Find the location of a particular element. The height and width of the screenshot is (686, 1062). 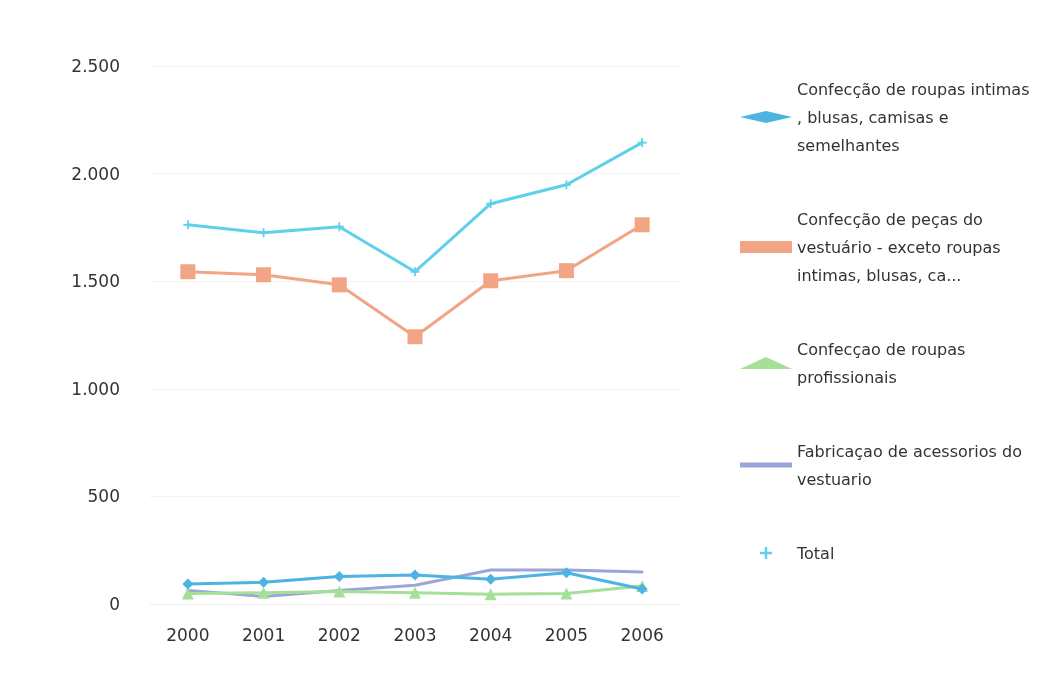

legend-label: Confecçao de roupas profissionais is located at coordinates (884, 363).